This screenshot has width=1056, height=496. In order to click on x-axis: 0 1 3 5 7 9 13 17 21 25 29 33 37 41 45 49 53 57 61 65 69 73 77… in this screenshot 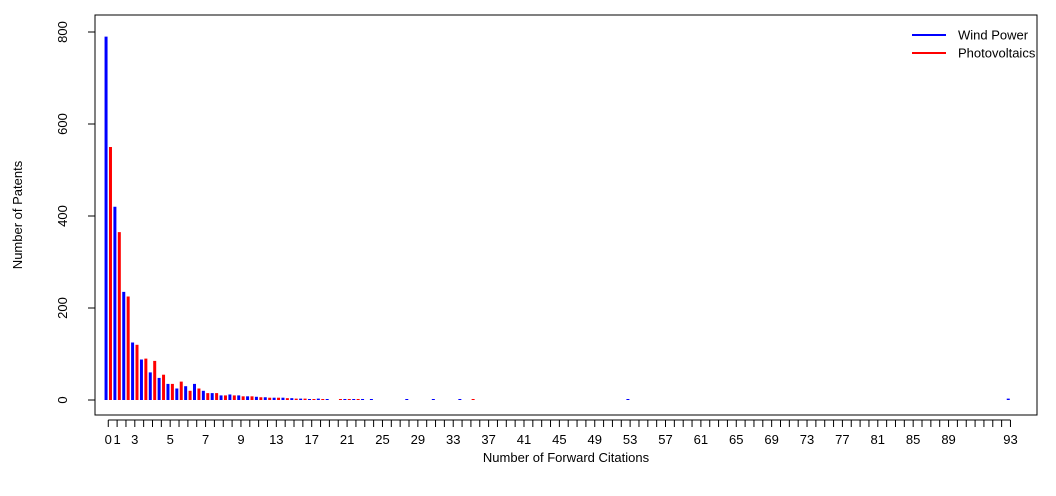, I will do `click(561, 433)`.